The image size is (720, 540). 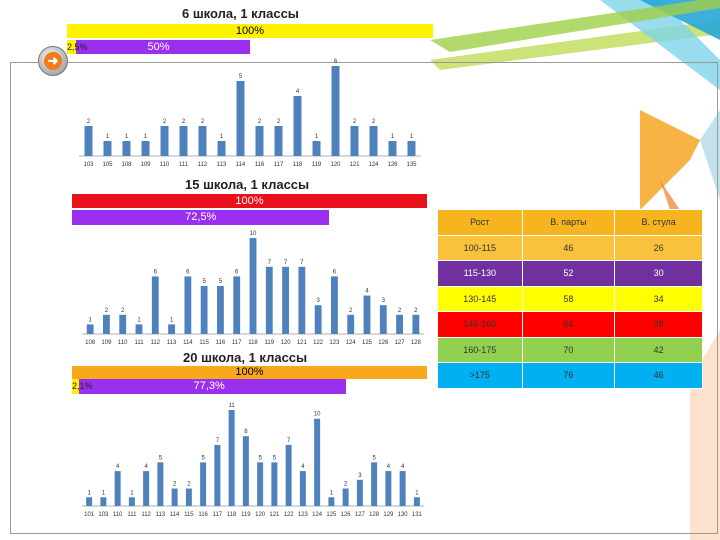 What do you see at coordinates (269, 343) in the screenshot?
I see `tick-label: 119` at bounding box center [269, 343].